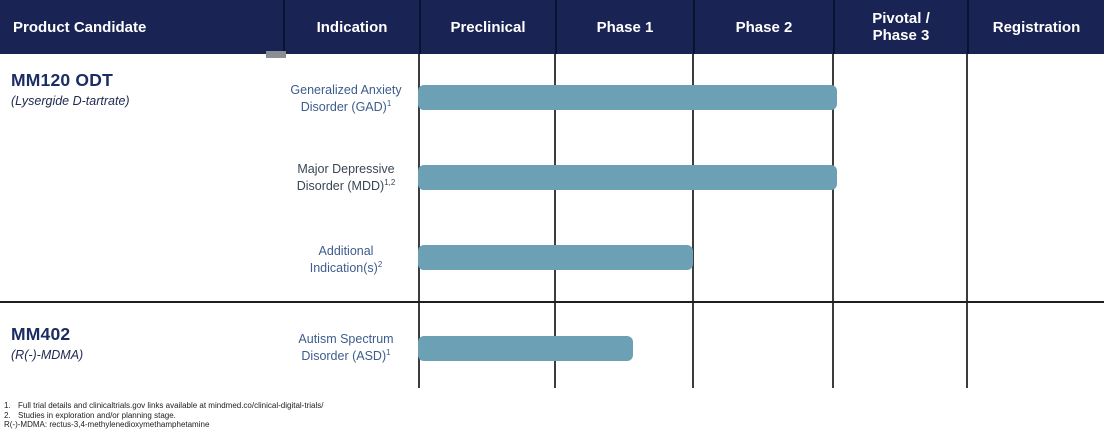 The height and width of the screenshot is (436, 1104). What do you see at coordinates (344, 356) in the screenshot?
I see `indication-line2: Disorder (ASD)` at bounding box center [344, 356].